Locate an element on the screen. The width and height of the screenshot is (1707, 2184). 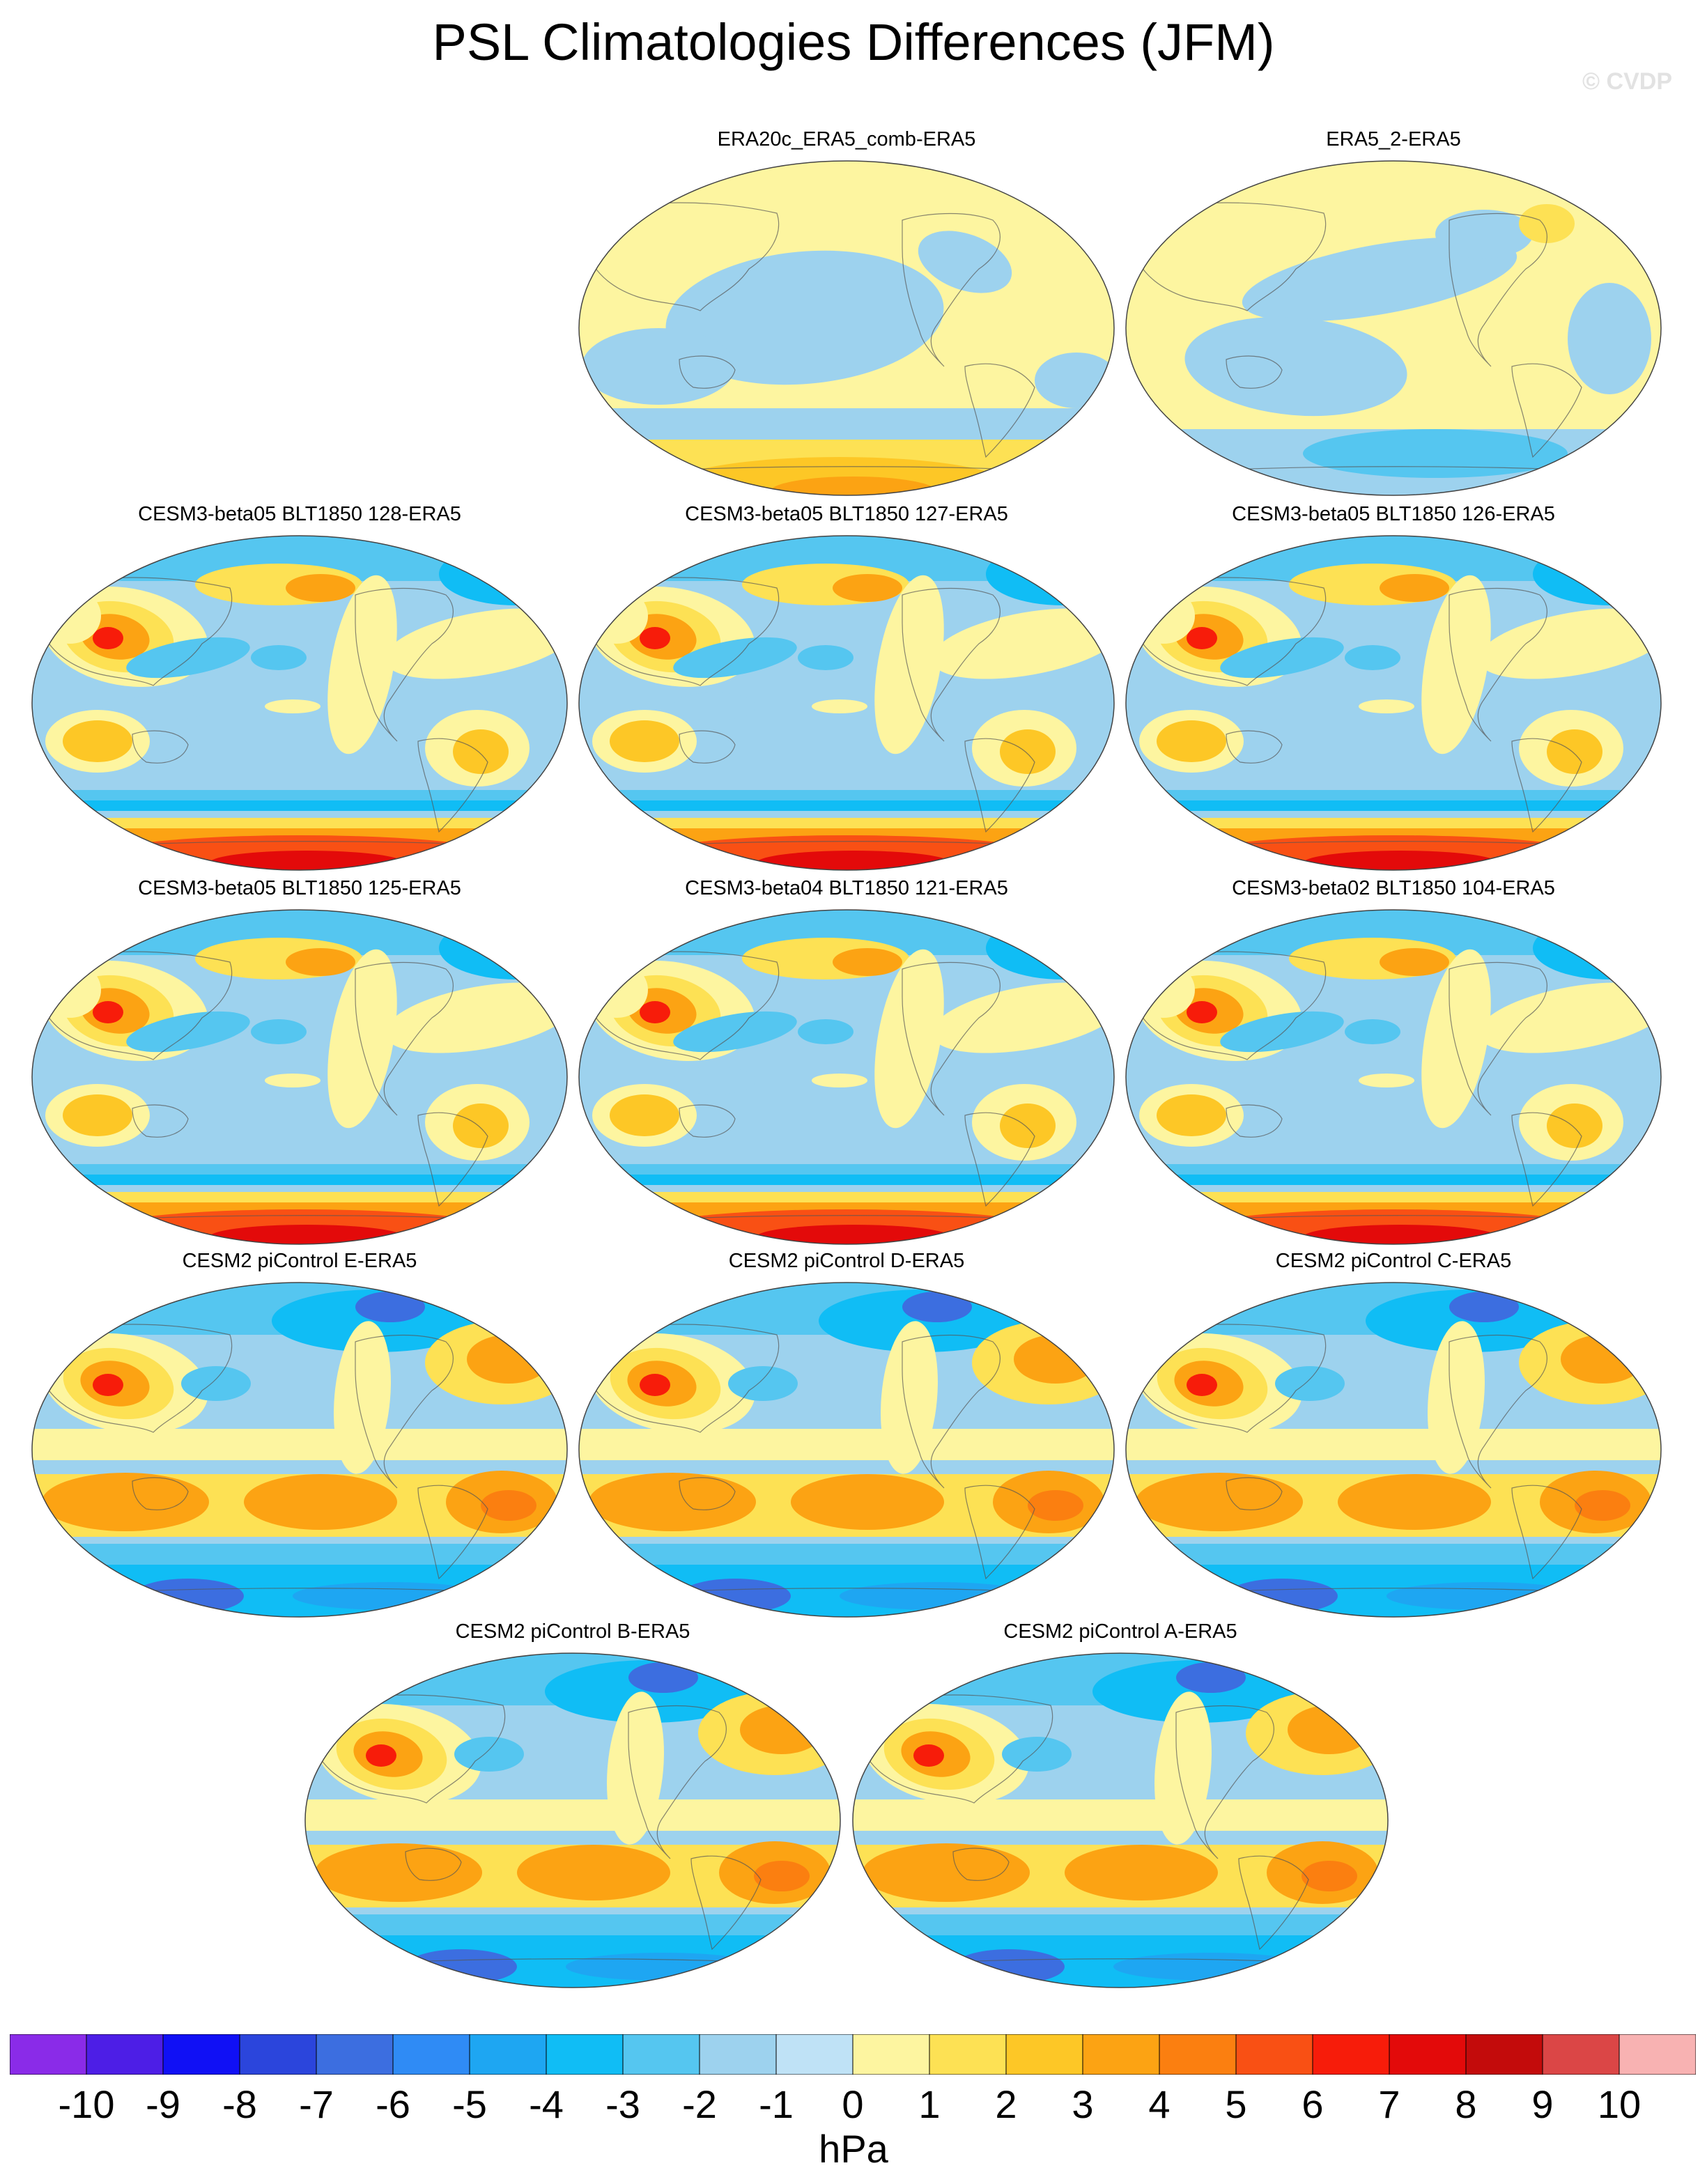
colorbar-tick-label: 3 is located at coordinates (1083, 2104).